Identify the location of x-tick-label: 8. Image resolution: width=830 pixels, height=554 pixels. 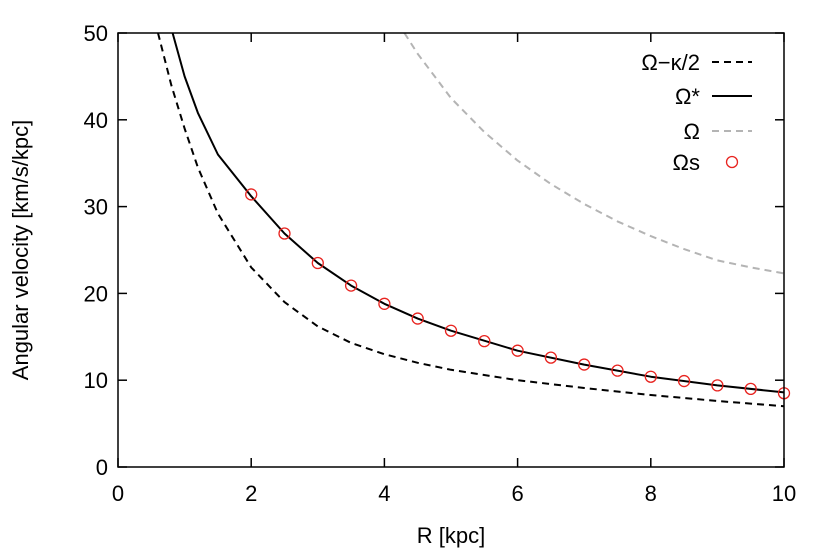
(651, 493).